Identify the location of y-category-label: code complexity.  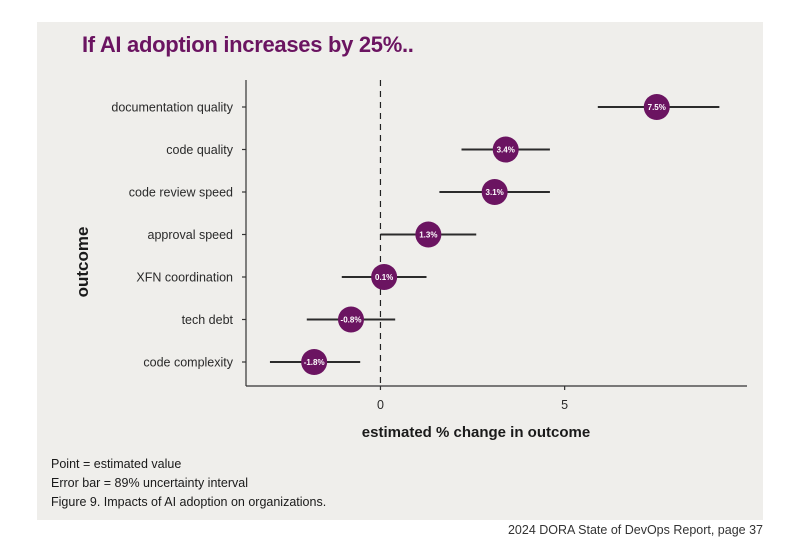
(188, 363).